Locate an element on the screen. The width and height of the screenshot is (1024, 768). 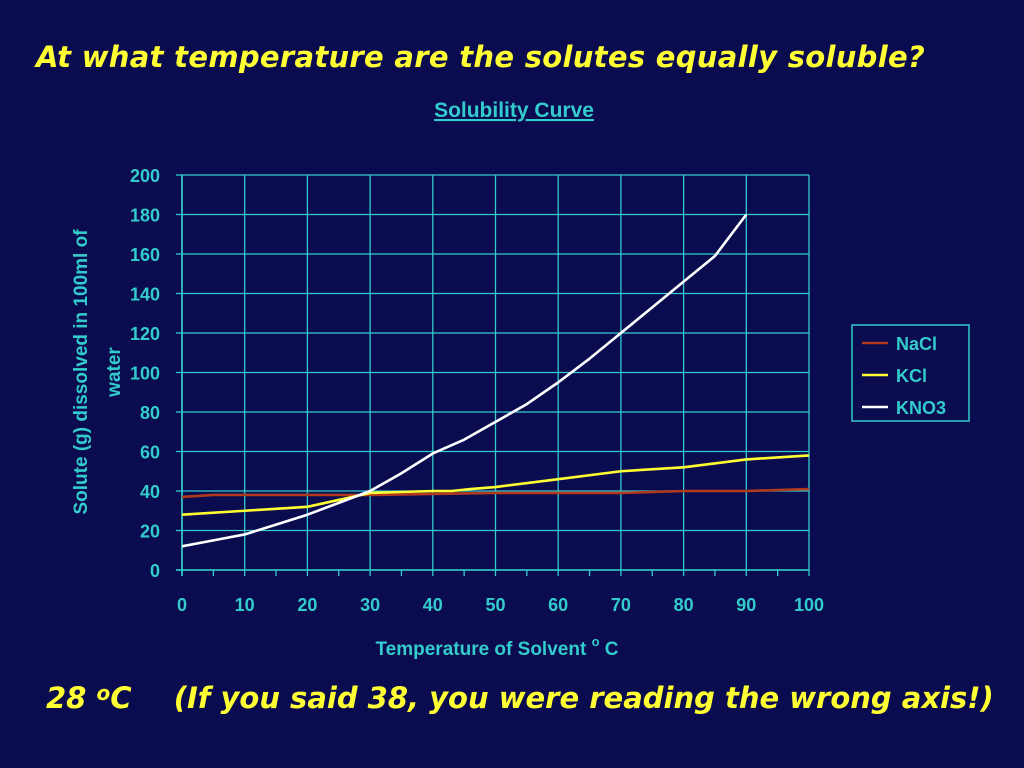
y-axis-title-line2: water is located at coordinates (114, 372).